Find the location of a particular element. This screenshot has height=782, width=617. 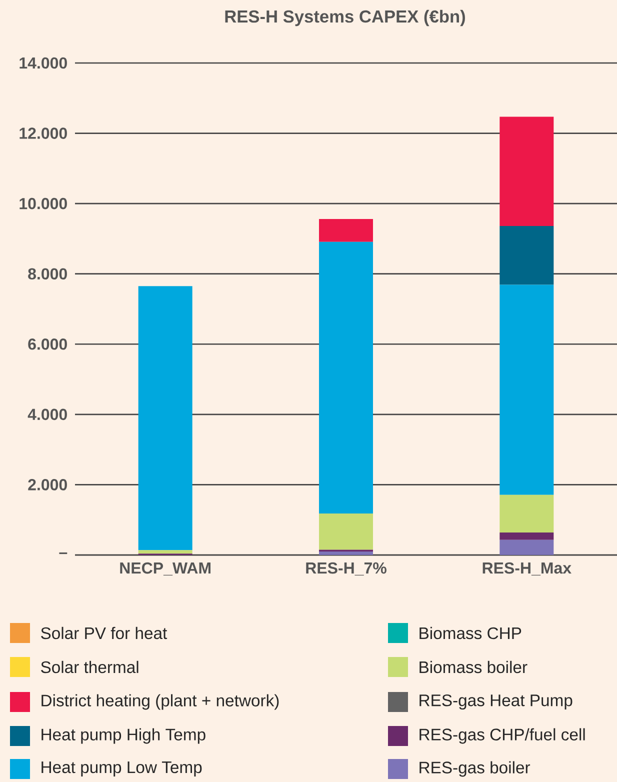

legend-label: Heat pump High Temp is located at coordinates (124, 736).